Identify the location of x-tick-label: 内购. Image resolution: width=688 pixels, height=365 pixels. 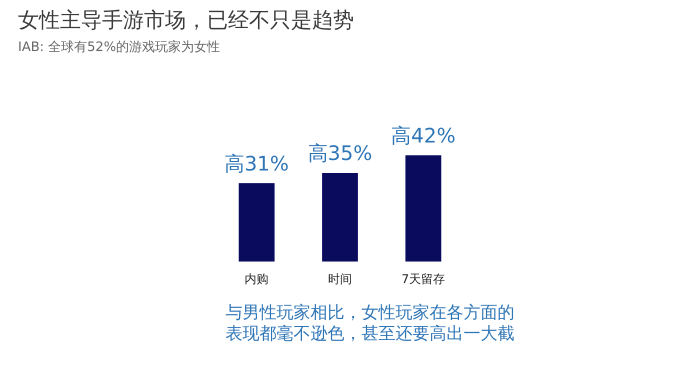
(256, 279).